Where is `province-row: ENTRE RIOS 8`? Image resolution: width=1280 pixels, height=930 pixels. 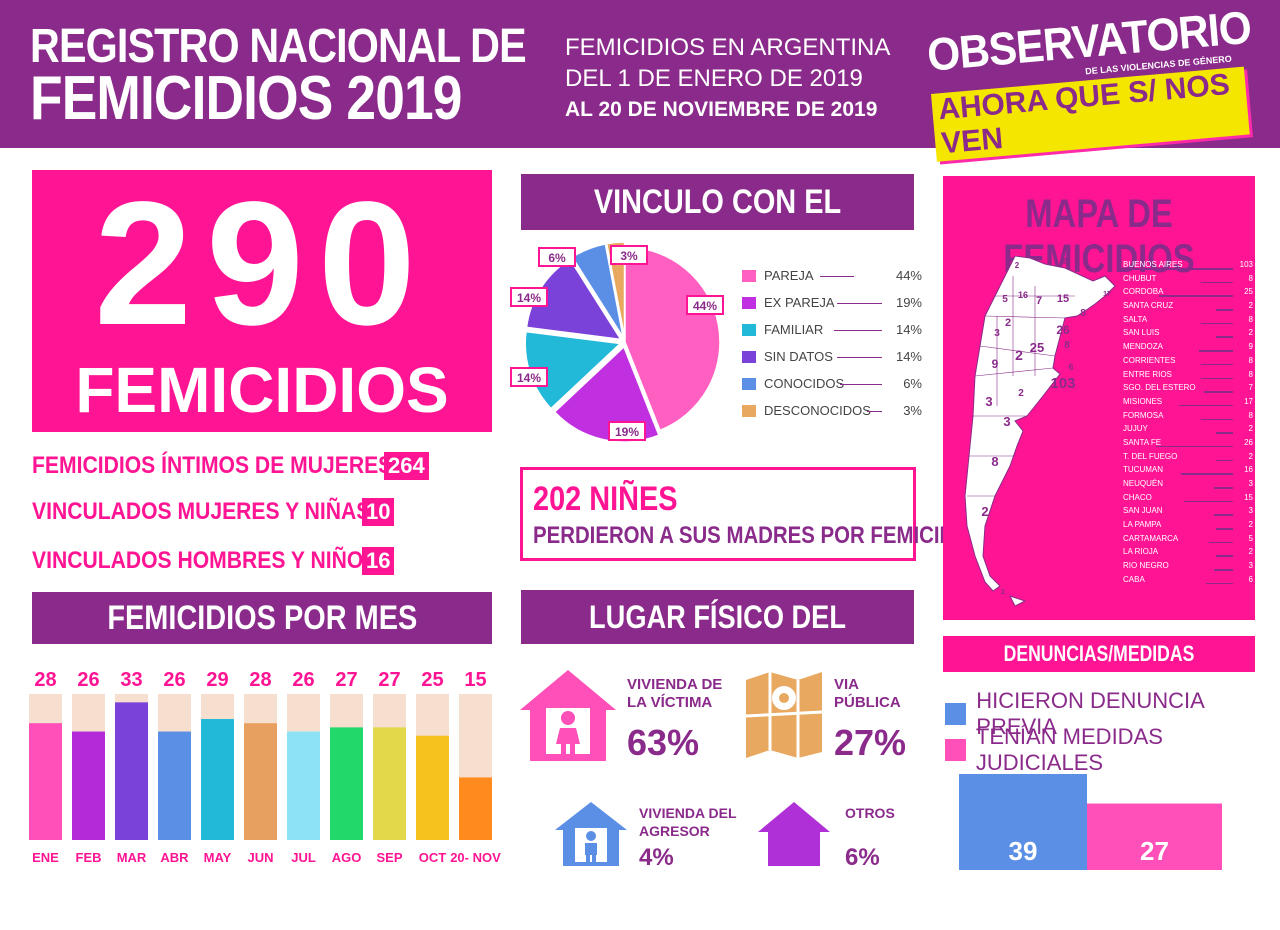 province-row: ENTRE RIOS 8 is located at coordinates (1188, 376).